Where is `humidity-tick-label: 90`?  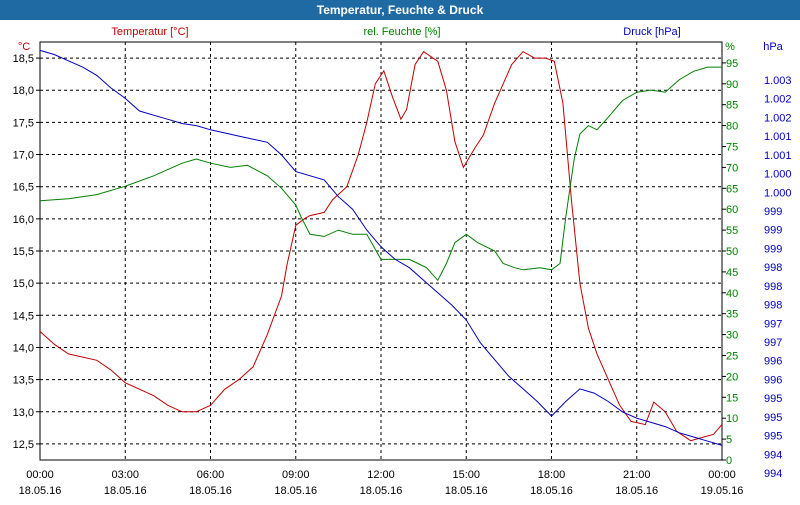
humidity-tick-label: 90 is located at coordinates (732, 85).